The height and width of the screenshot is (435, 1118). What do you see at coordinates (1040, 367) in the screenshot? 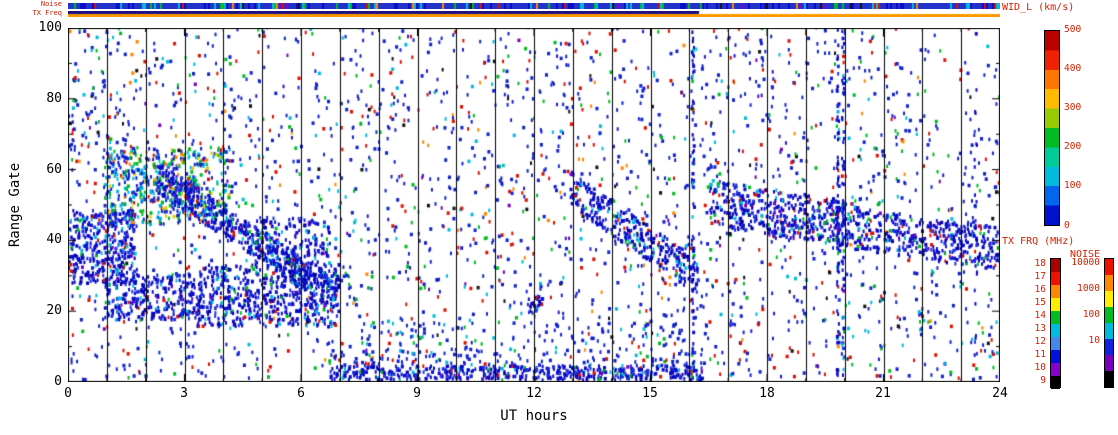
I see `txfrq-tick-label: 10` at bounding box center [1040, 367].